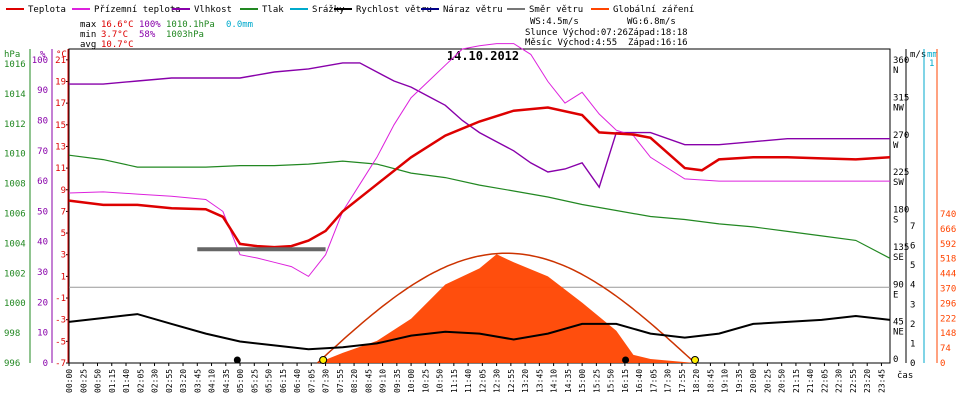  What do you see at coordinates (12, 334) in the screenshot?
I see `axis-hpa-tick-9: 998` at bounding box center [12, 334].